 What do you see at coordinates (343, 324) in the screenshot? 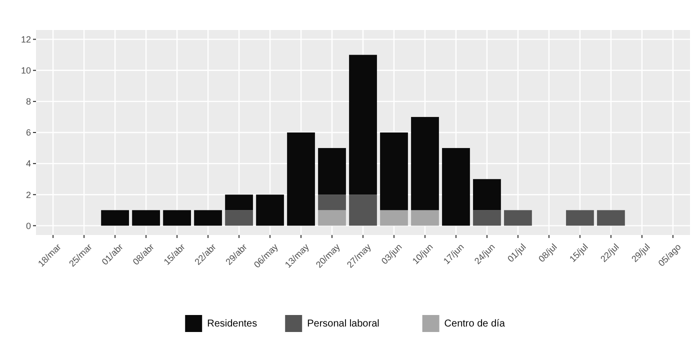
I see `legend-label: Personal laboral` at bounding box center [343, 324].